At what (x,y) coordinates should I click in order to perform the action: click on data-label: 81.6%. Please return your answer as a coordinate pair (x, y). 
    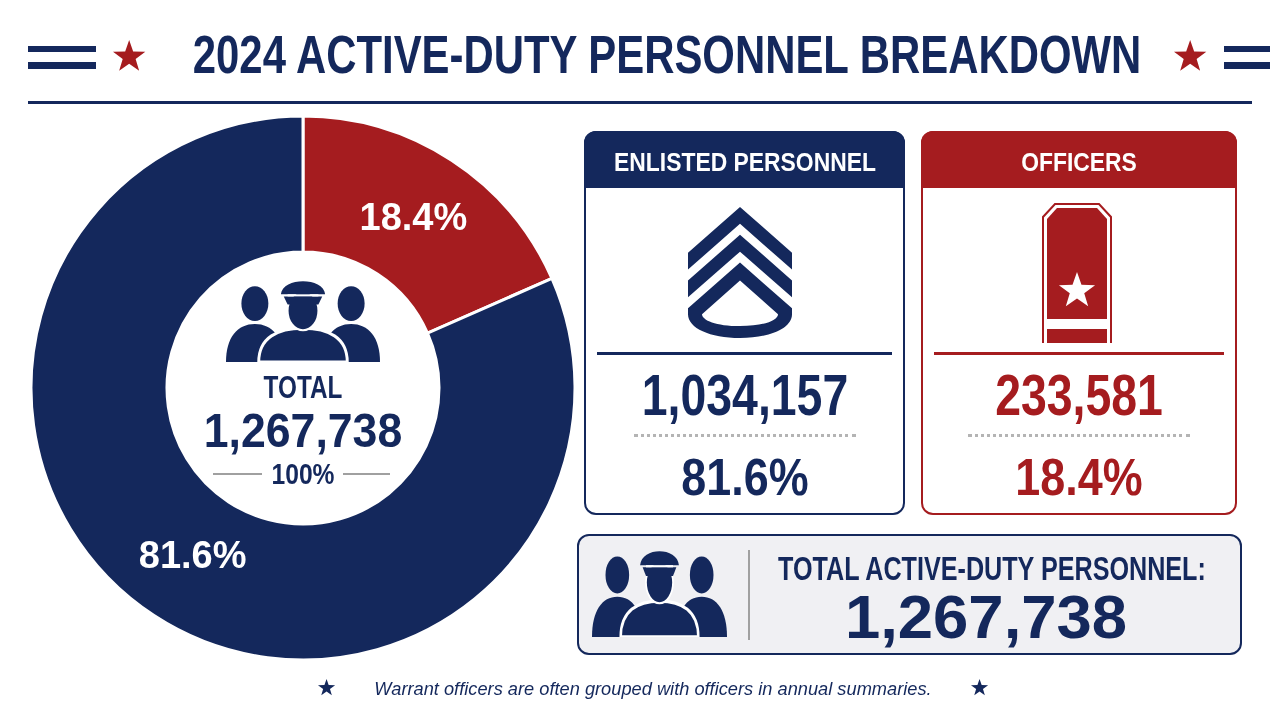
    Looking at the image, I should click on (192, 555).